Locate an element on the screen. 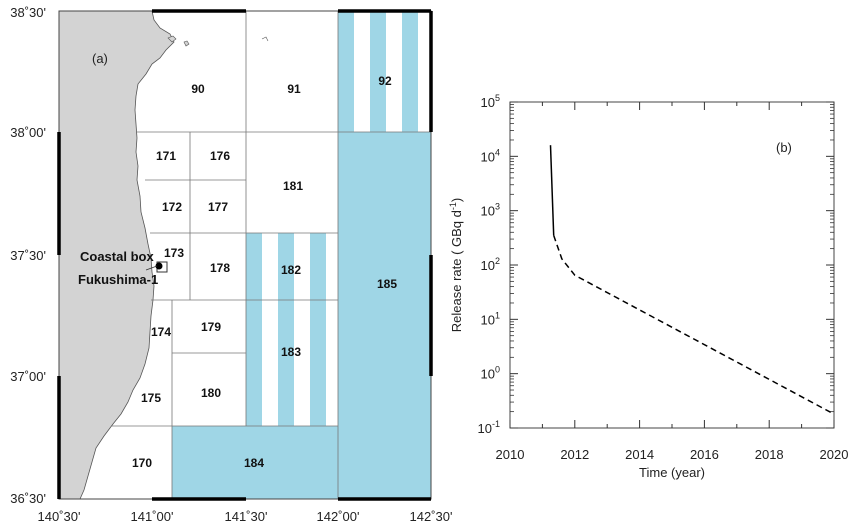  lon-tick-label: 142˚30' is located at coordinates (431, 516).